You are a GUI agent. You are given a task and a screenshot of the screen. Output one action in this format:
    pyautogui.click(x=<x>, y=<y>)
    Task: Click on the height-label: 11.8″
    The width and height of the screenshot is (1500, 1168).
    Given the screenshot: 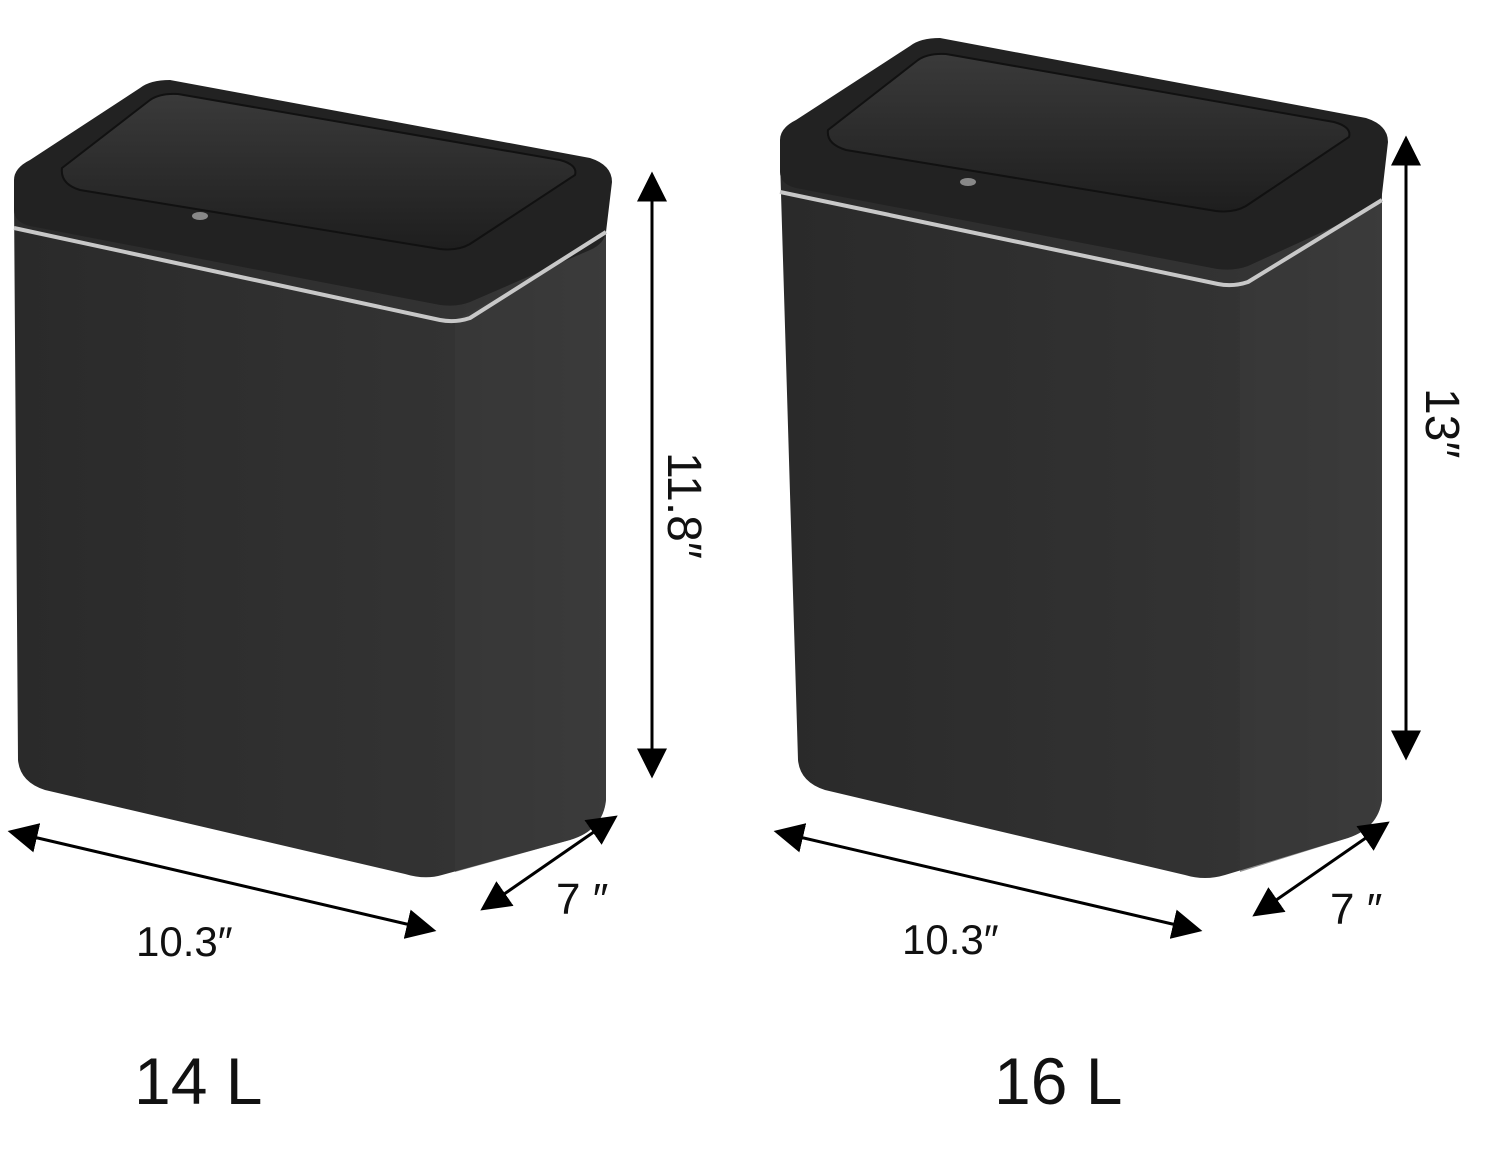 What is the action you would take?
    pyautogui.click(x=683, y=505)
    